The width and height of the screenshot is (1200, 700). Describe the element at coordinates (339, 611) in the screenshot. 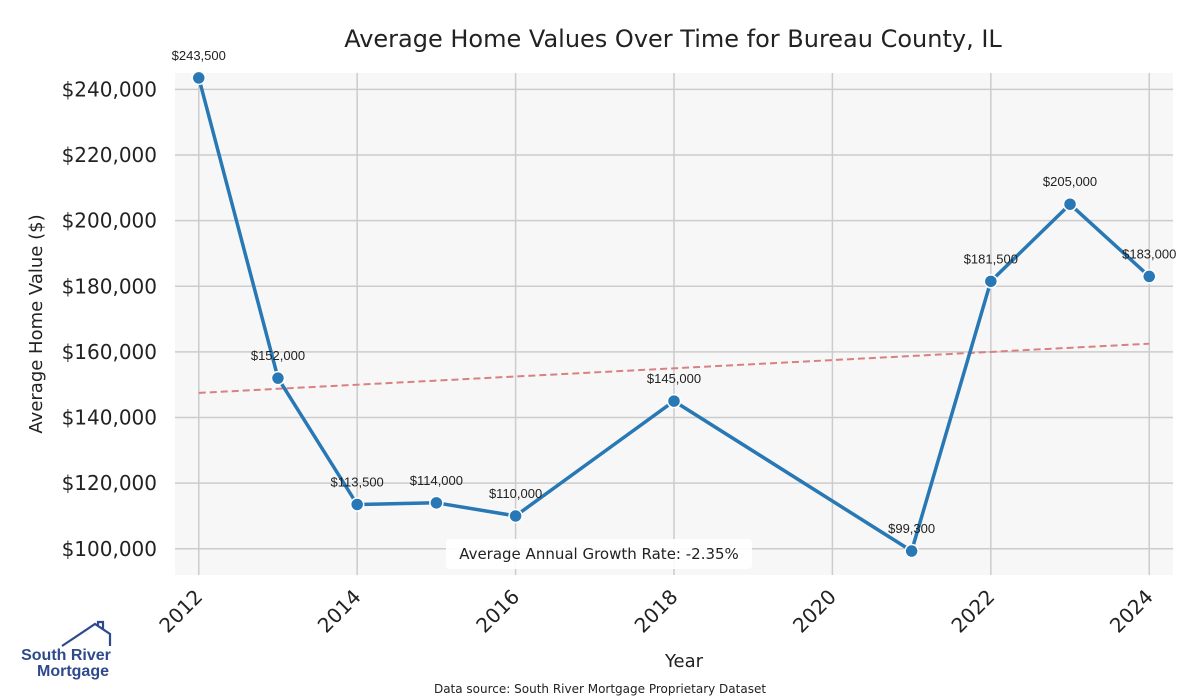

I see `x-tick-label: 2014` at that location.